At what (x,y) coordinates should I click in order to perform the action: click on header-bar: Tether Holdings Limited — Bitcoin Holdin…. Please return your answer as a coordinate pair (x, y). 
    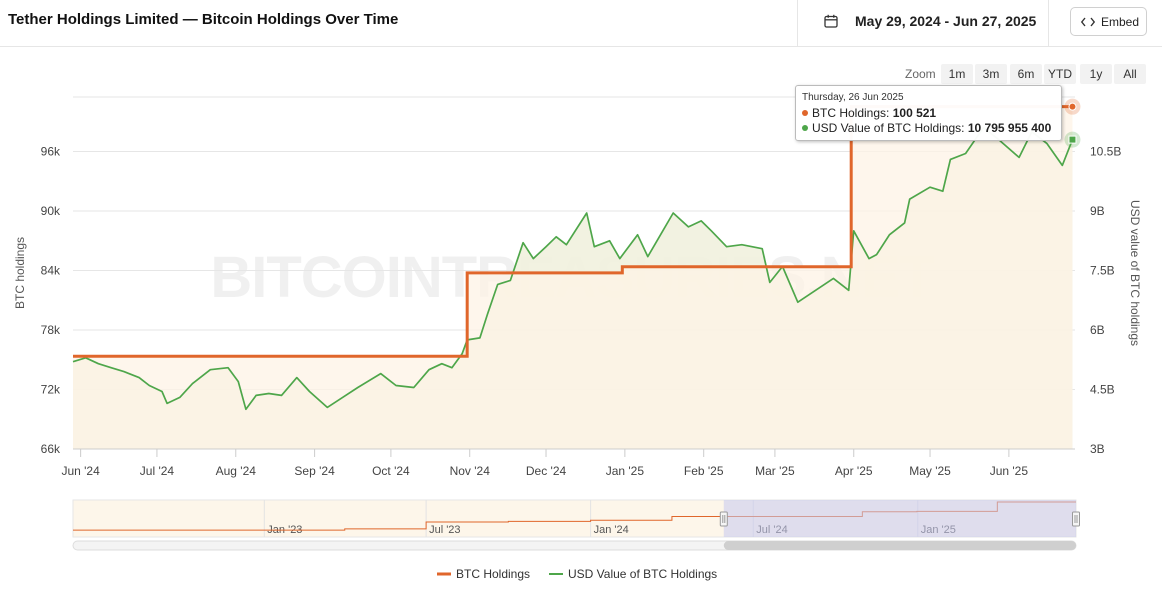
    Looking at the image, I should click on (581, 23).